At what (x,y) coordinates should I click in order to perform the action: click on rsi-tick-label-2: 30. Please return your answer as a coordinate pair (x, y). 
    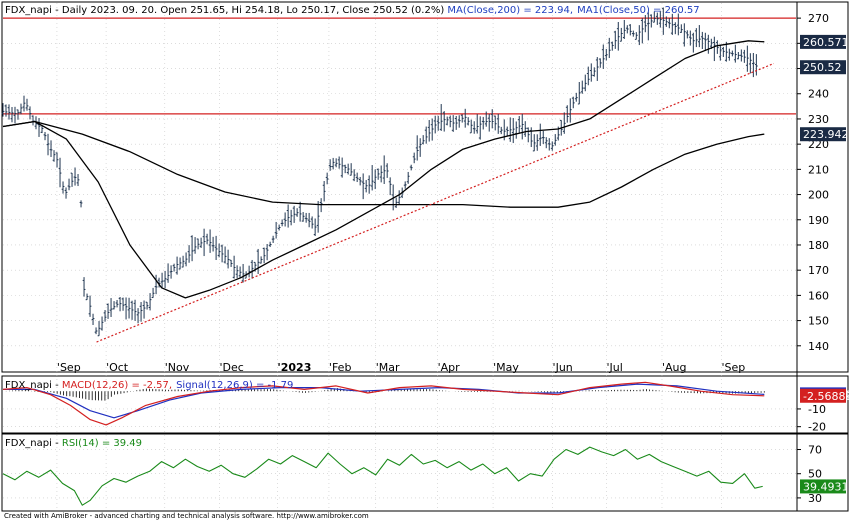
    Looking at the image, I should click on (815, 498).